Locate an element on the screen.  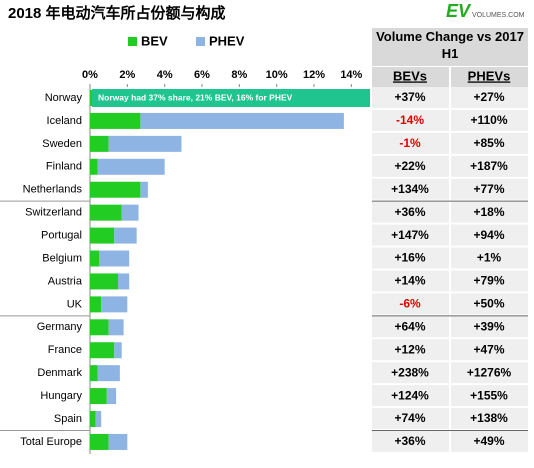
category-label: Switzerland is located at coordinates (53, 213).